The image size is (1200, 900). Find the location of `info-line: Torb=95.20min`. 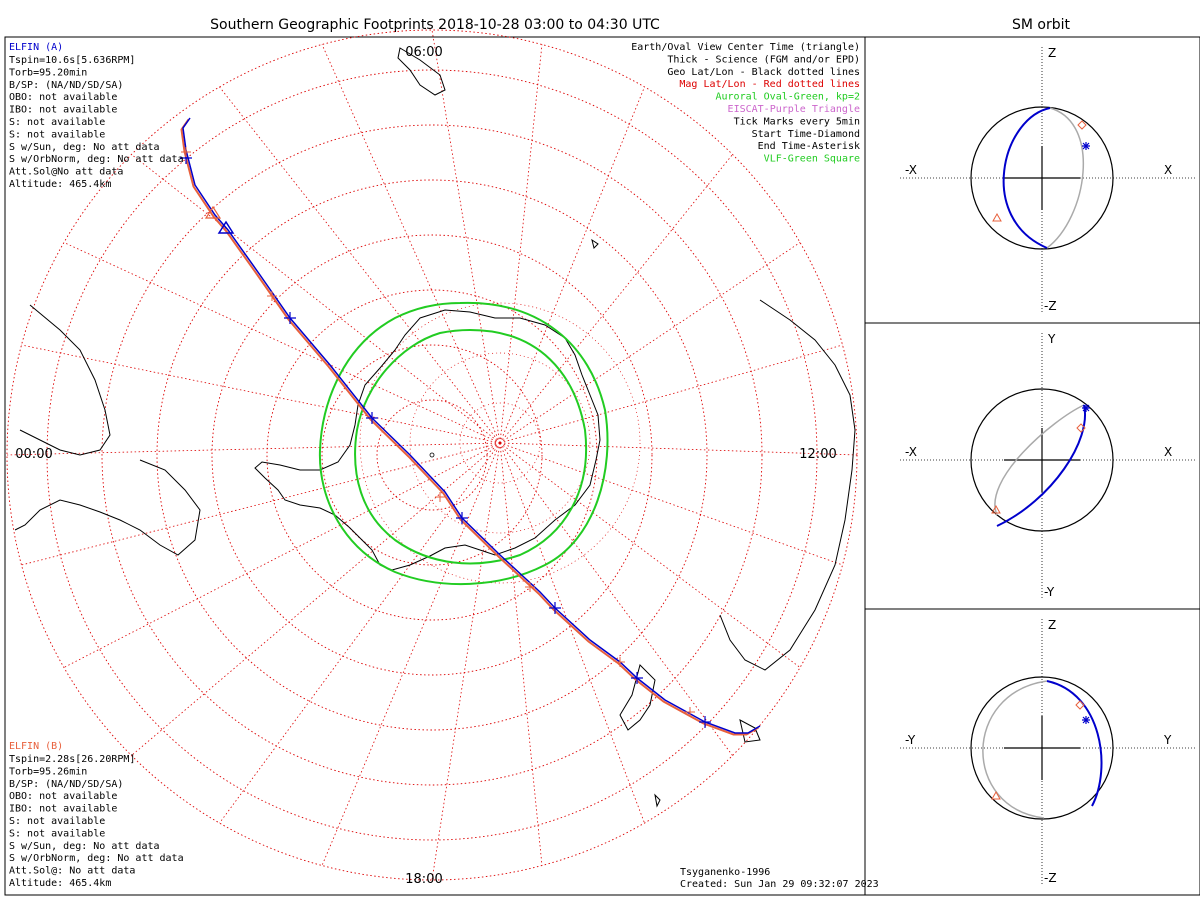

info-line: Torb=95.20min is located at coordinates (48, 72).